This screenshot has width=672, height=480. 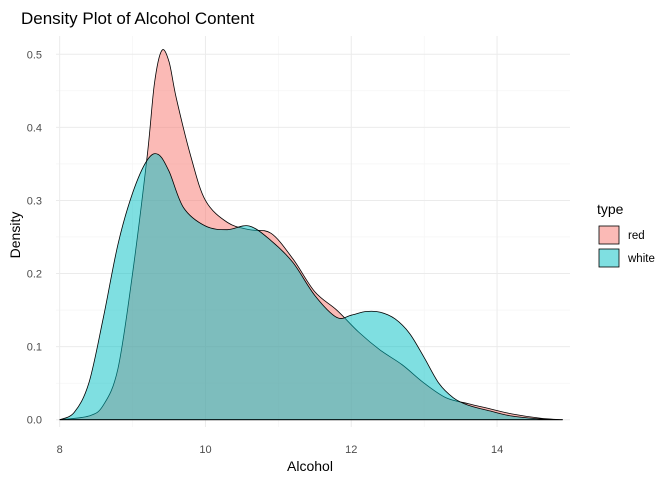 What do you see at coordinates (15, 235) in the screenshot?
I see `y-axis-title: Density` at bounding box center [15, 235].